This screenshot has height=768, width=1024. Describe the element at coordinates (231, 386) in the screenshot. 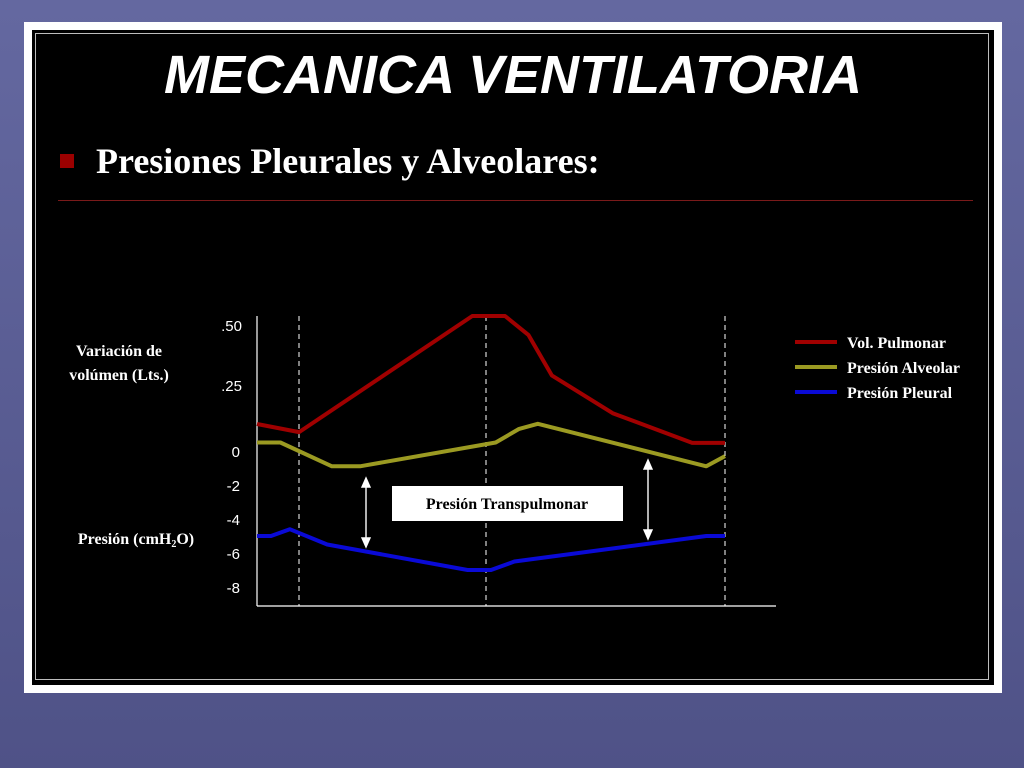

I see `tick-vol-025: .25` at that location.